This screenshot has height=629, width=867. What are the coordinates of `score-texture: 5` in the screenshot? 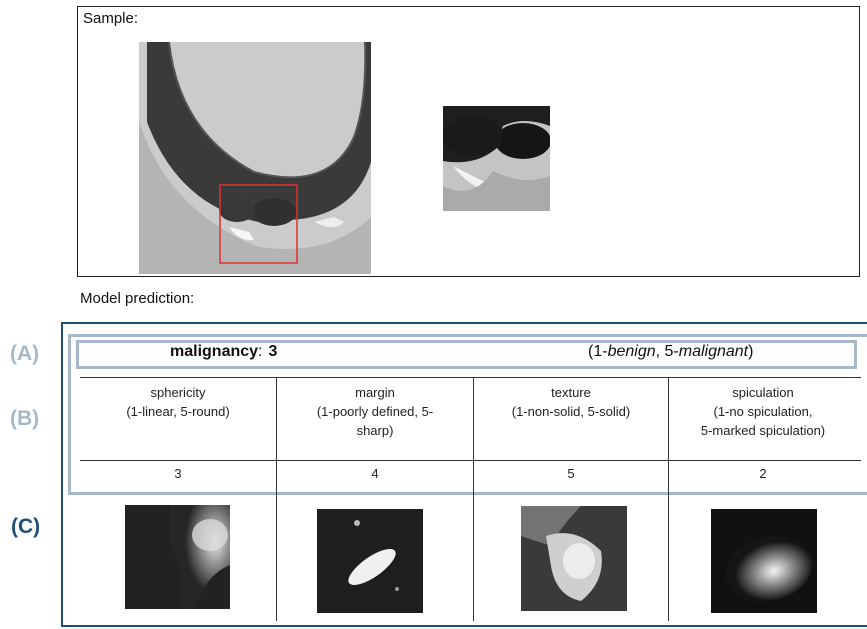 It's located at (571, 473).